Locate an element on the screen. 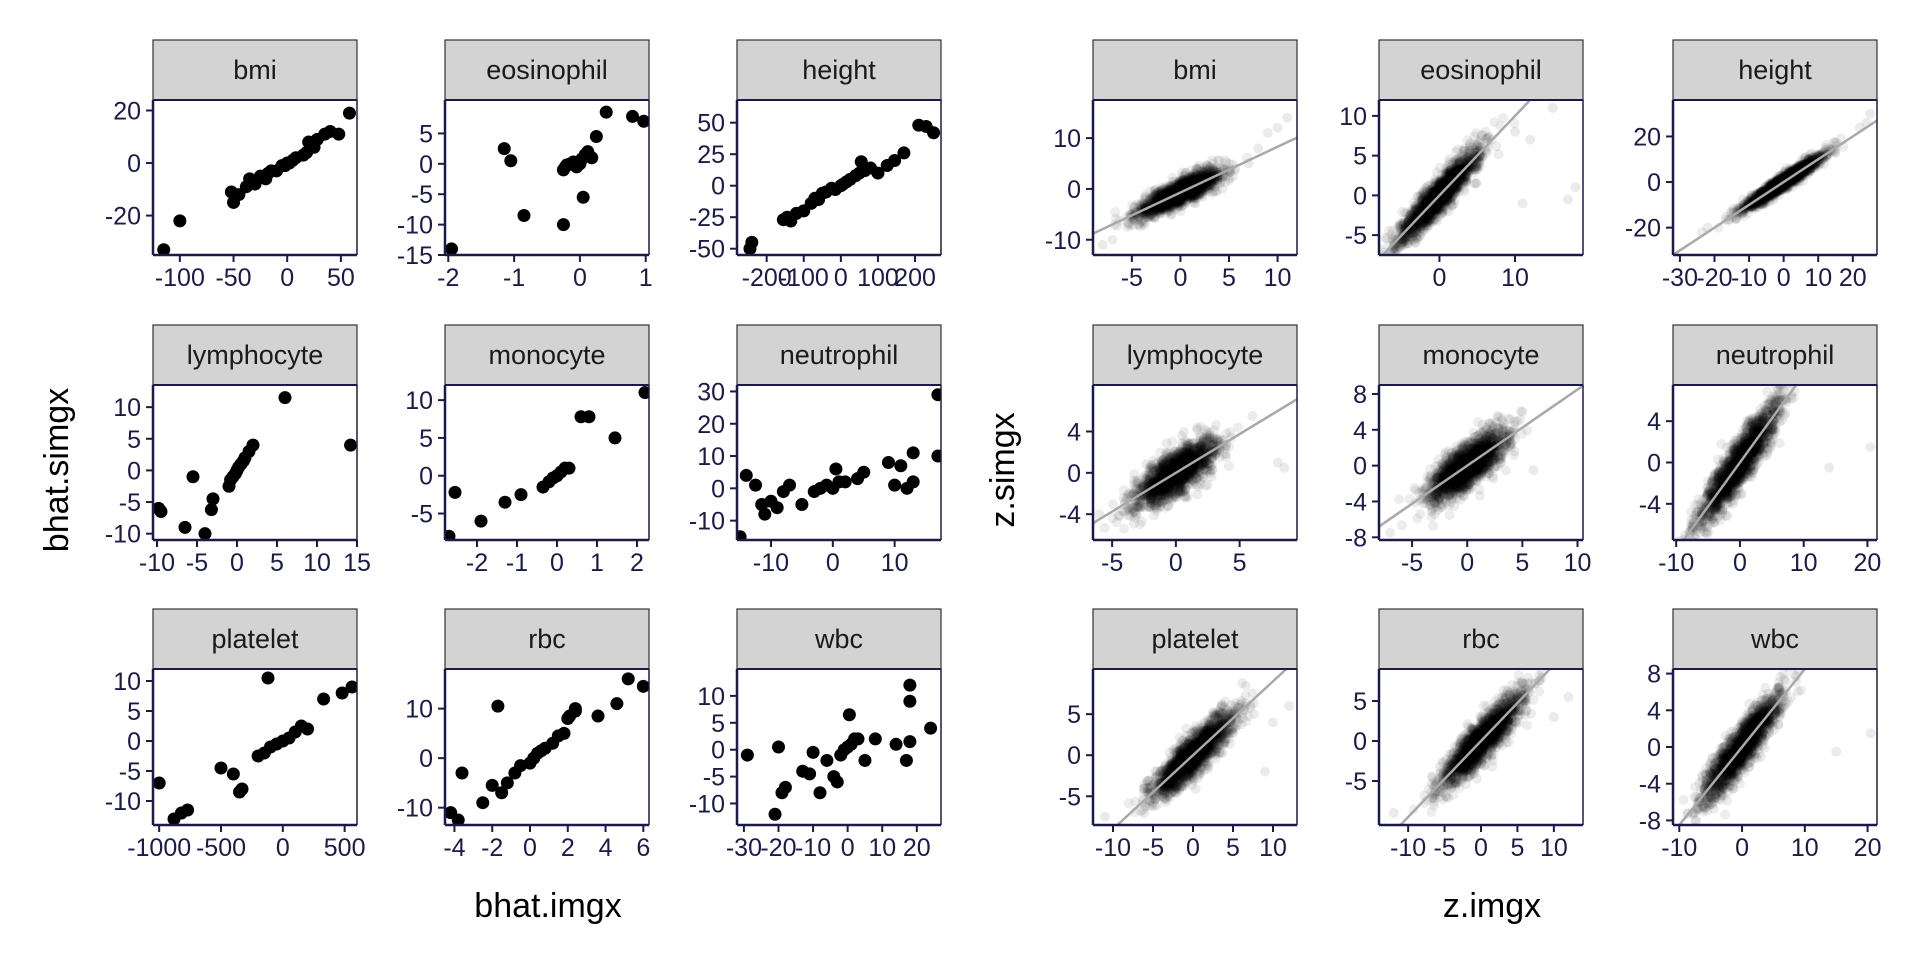  y-tick-label: 0 is located at coordinates (134, 164).